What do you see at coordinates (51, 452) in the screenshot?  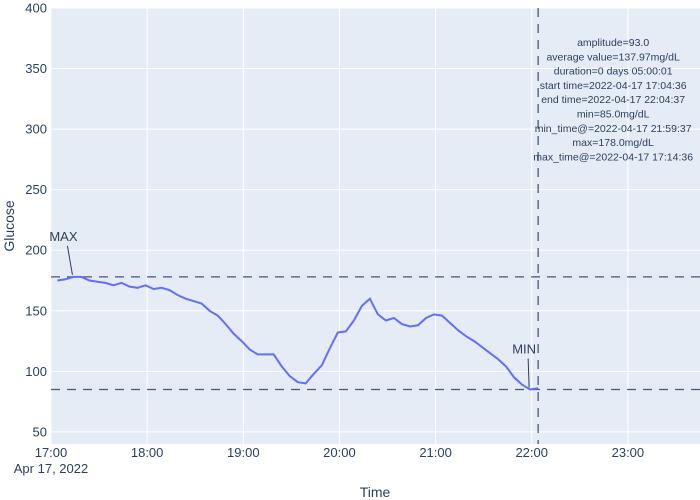 I see `x-tick-label: 17:00` at bounding box center [51, 452].